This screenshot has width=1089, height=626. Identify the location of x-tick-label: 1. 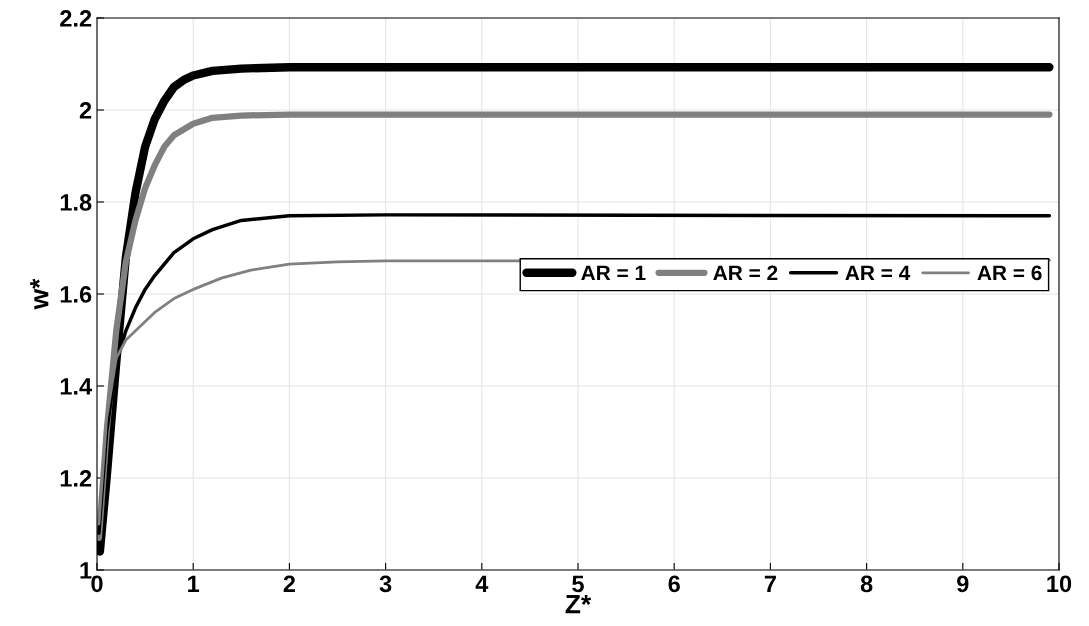
(194, 583).